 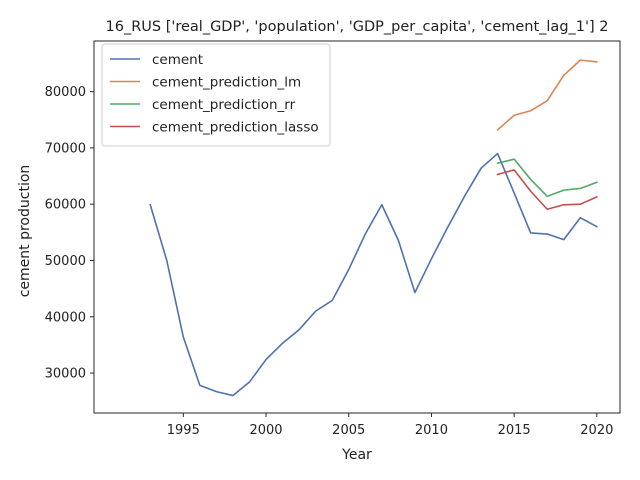 What do you see at coordinates (265, 430) in the screenshot?
I see `x-tick-label-2000: 2000` at bounding box center [265, 430].